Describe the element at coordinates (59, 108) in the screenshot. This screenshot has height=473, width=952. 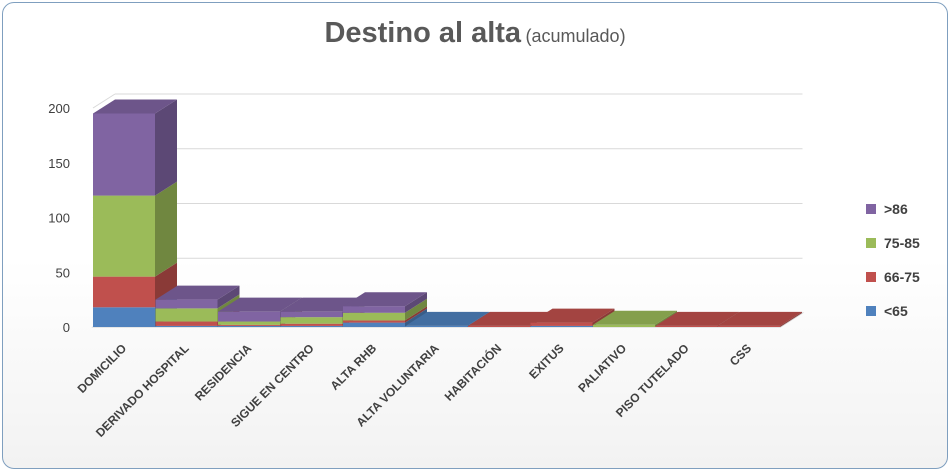
I see `y-tick-label: 200` at that location.